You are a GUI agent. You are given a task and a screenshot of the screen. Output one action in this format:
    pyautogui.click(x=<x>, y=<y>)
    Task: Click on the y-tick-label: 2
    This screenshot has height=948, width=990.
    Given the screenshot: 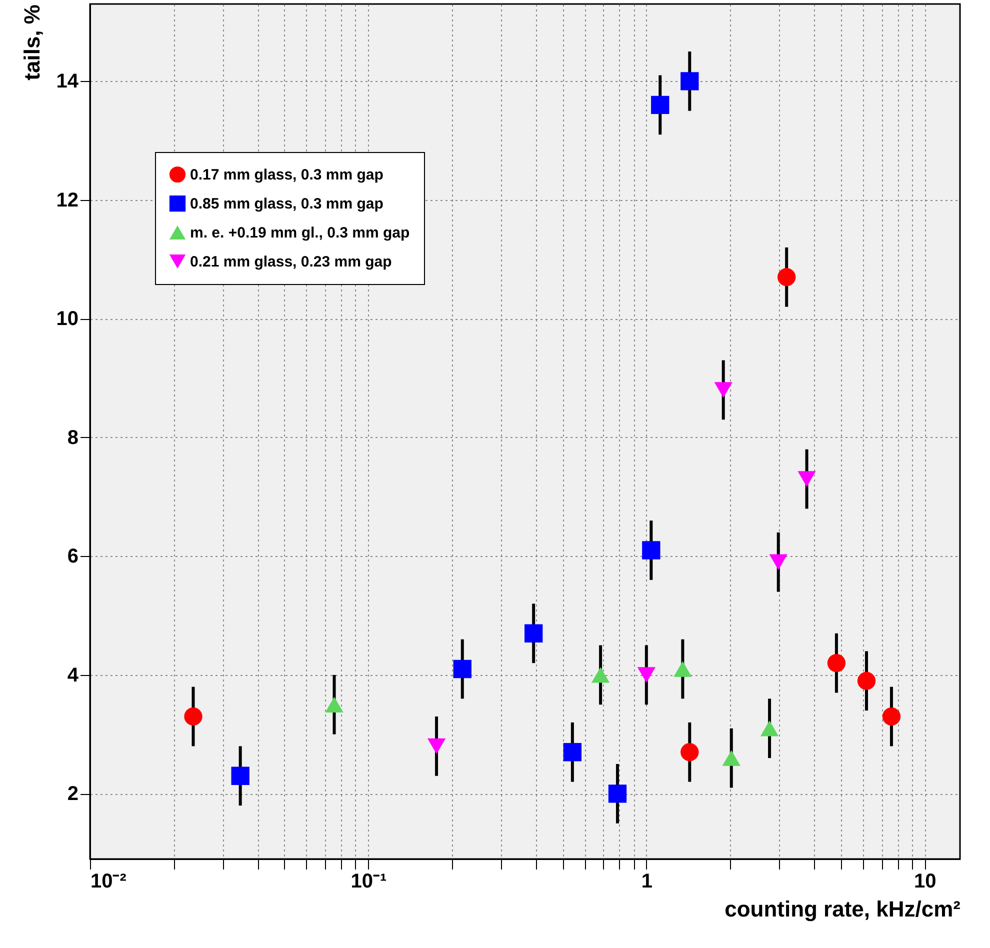 What is the action you would take?
    pyautogui.click(x=72, y=794)
    